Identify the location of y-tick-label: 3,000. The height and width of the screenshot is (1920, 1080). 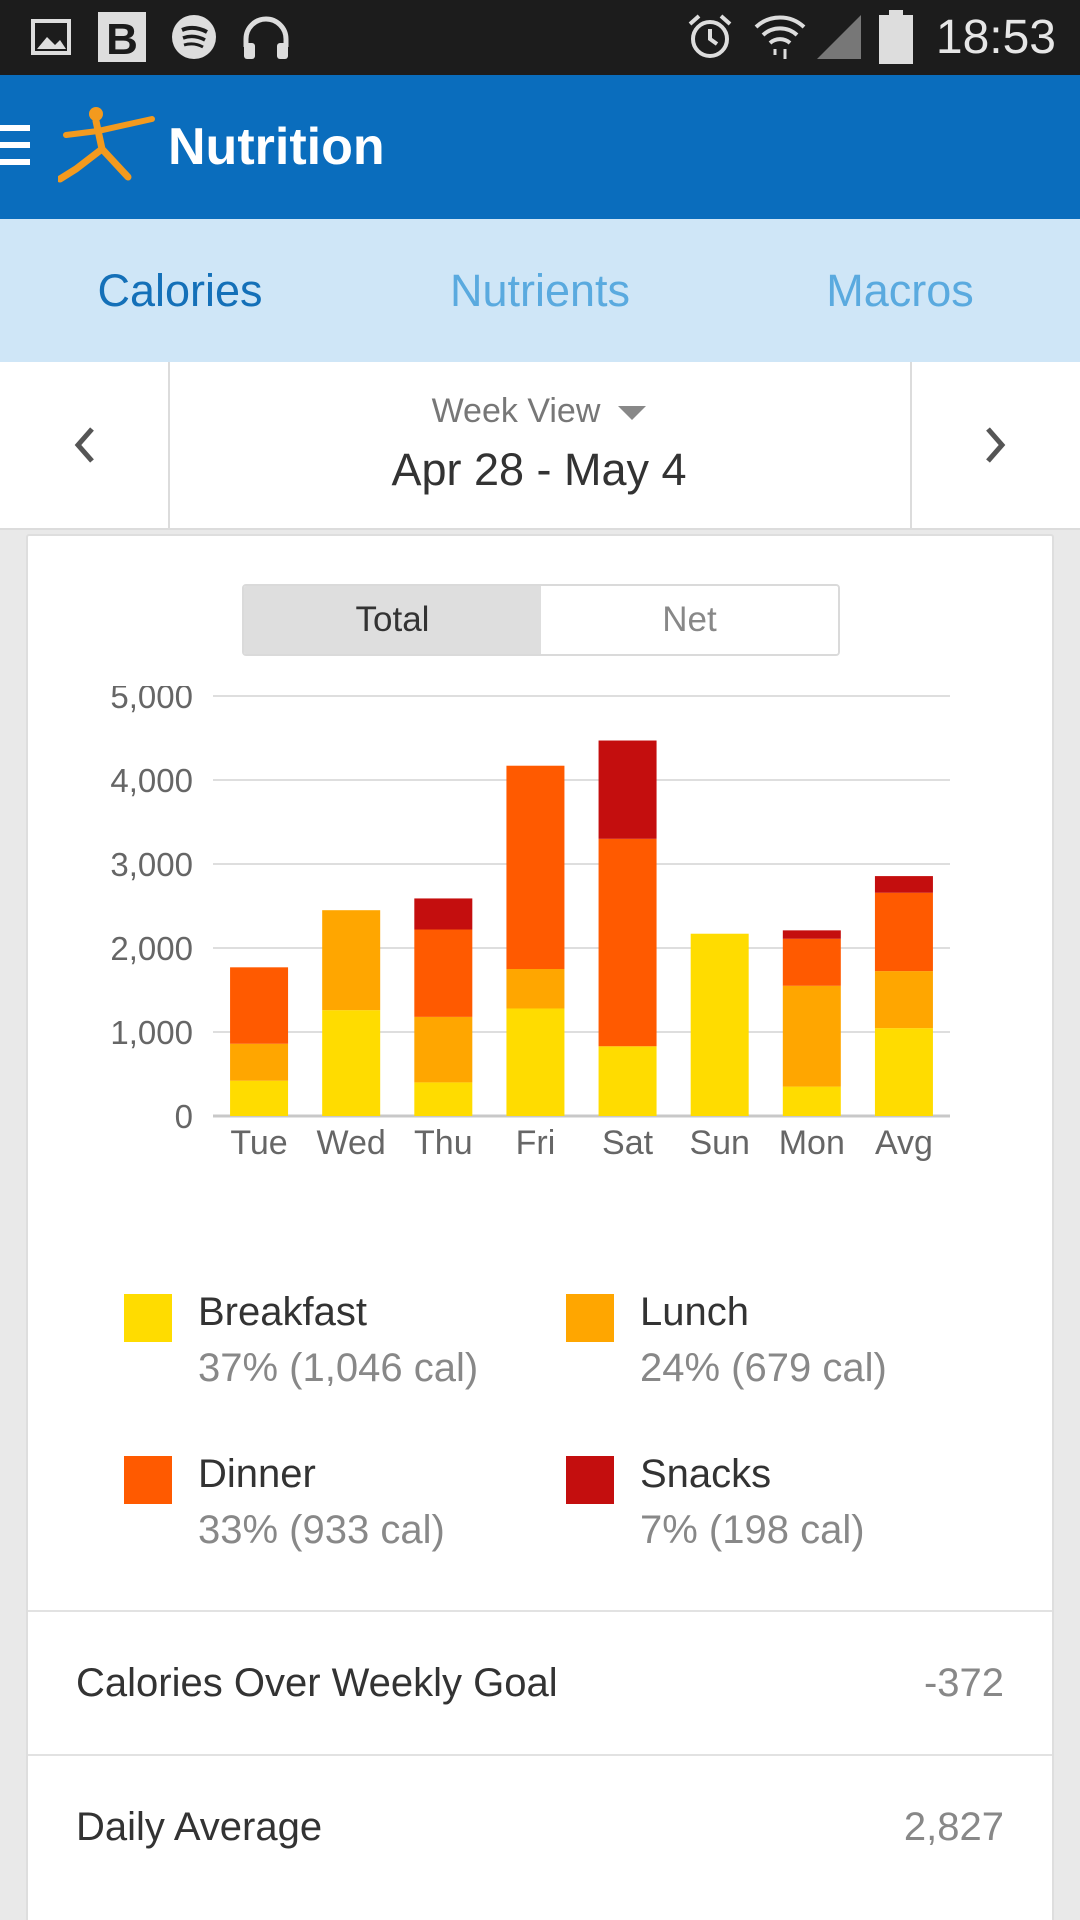
(151, 864).